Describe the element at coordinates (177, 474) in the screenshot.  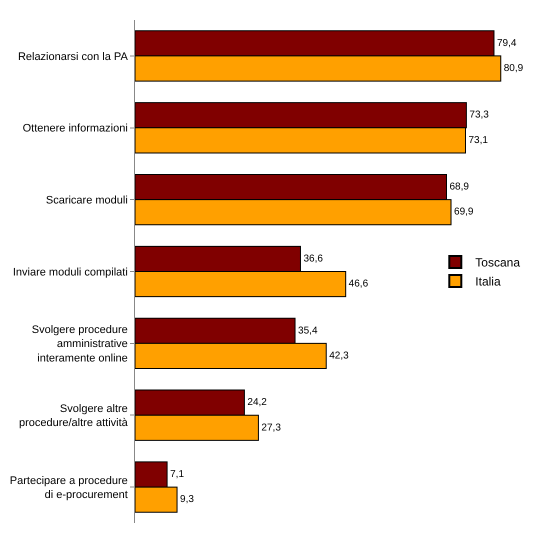
I see `data-label: 7,1` at that location.